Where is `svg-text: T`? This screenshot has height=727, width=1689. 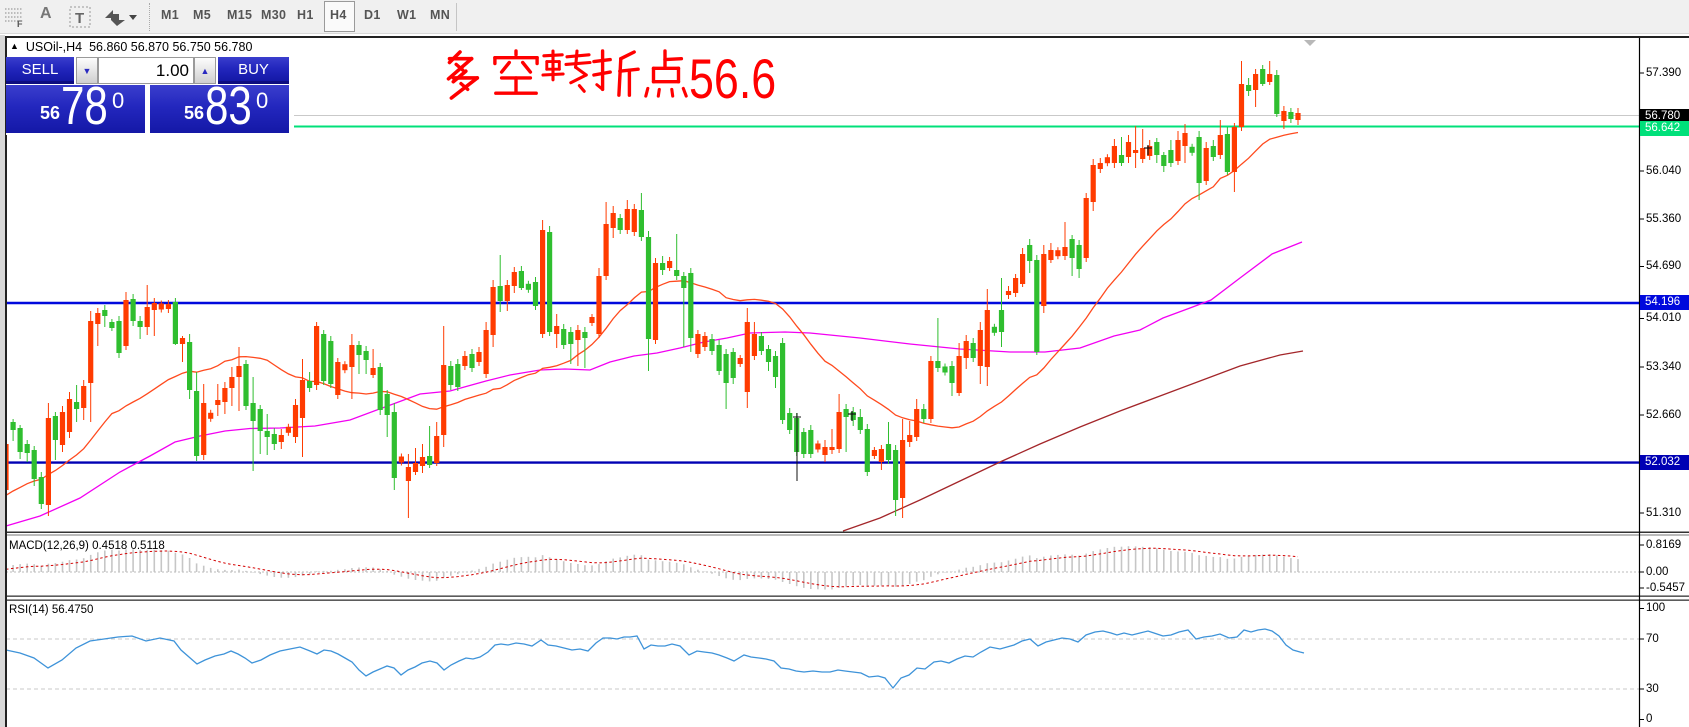 svg-text: T is located at coordinates (79, 18).